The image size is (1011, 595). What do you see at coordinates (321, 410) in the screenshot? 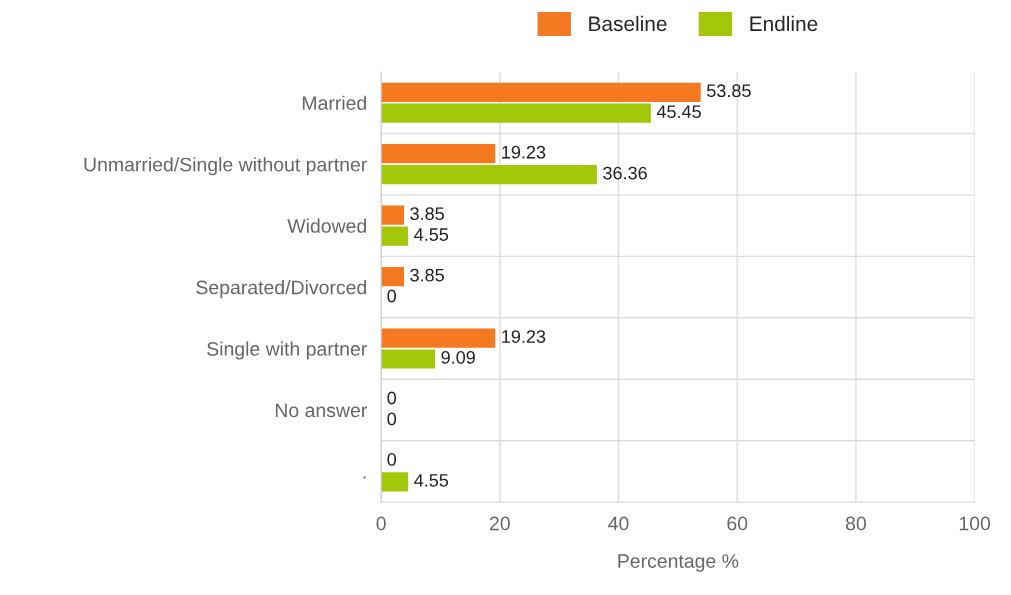
I see `y-tick-label: No answer` at bounding box center [321, 410].